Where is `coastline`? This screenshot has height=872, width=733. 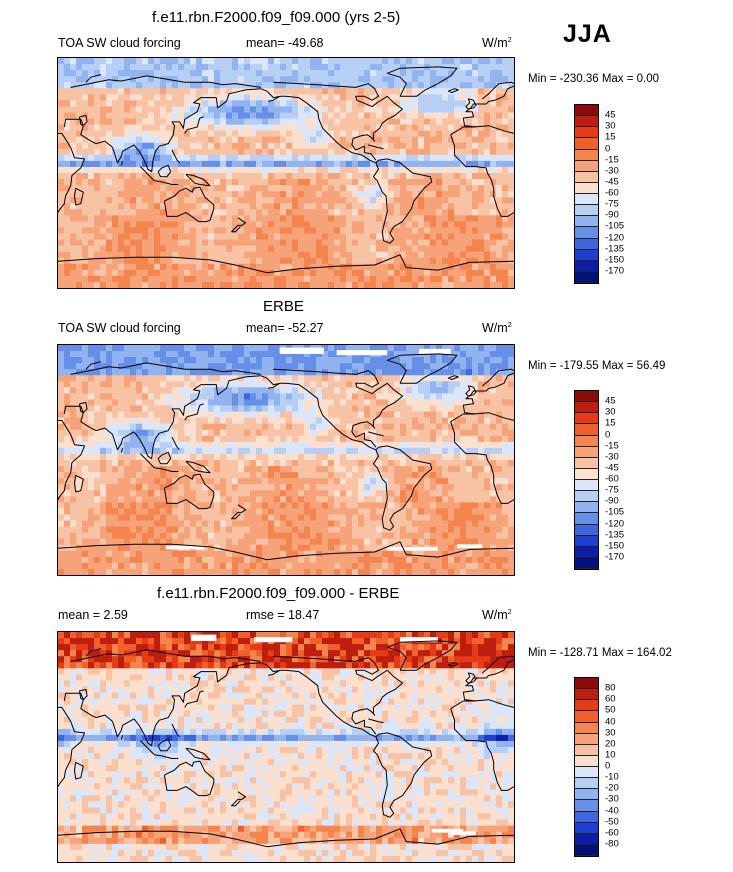
coastline is located at coordinates (274, 98).